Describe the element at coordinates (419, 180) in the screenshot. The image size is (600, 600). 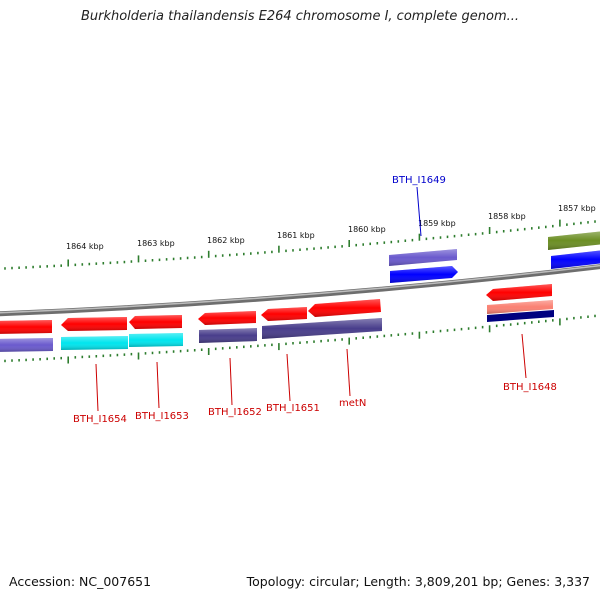
I see `gene-label-bth-i1649: BTH_I1649` at that location.